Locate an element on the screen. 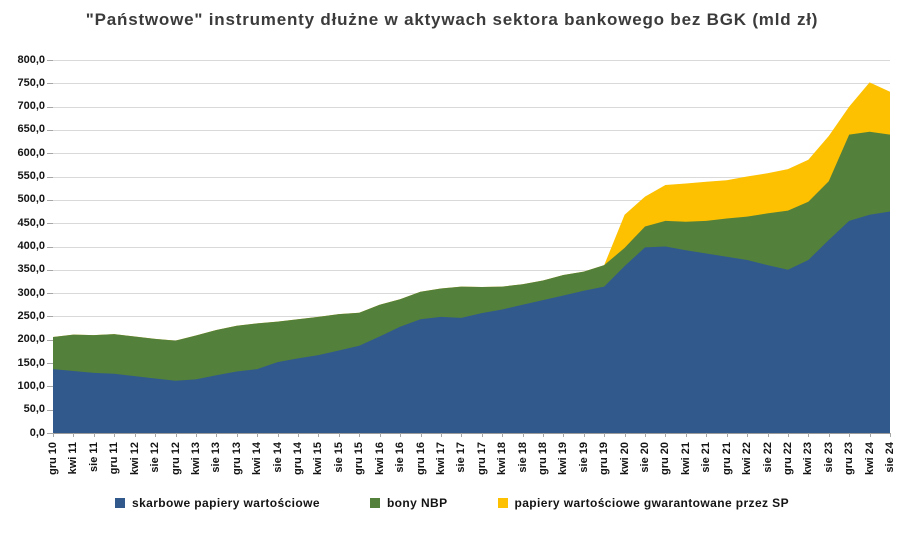  legend-item-1: bony NBP is located at coordinates (408, 503).